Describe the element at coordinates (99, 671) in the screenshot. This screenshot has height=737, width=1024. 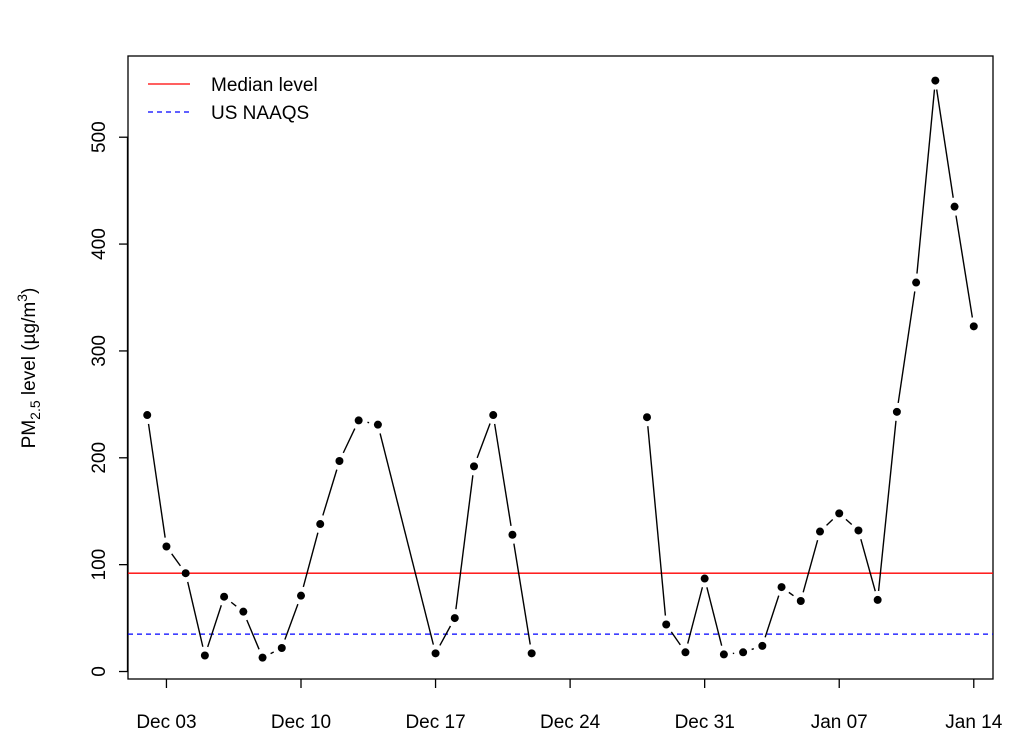
I see `y-tick-label: 0` at that location.